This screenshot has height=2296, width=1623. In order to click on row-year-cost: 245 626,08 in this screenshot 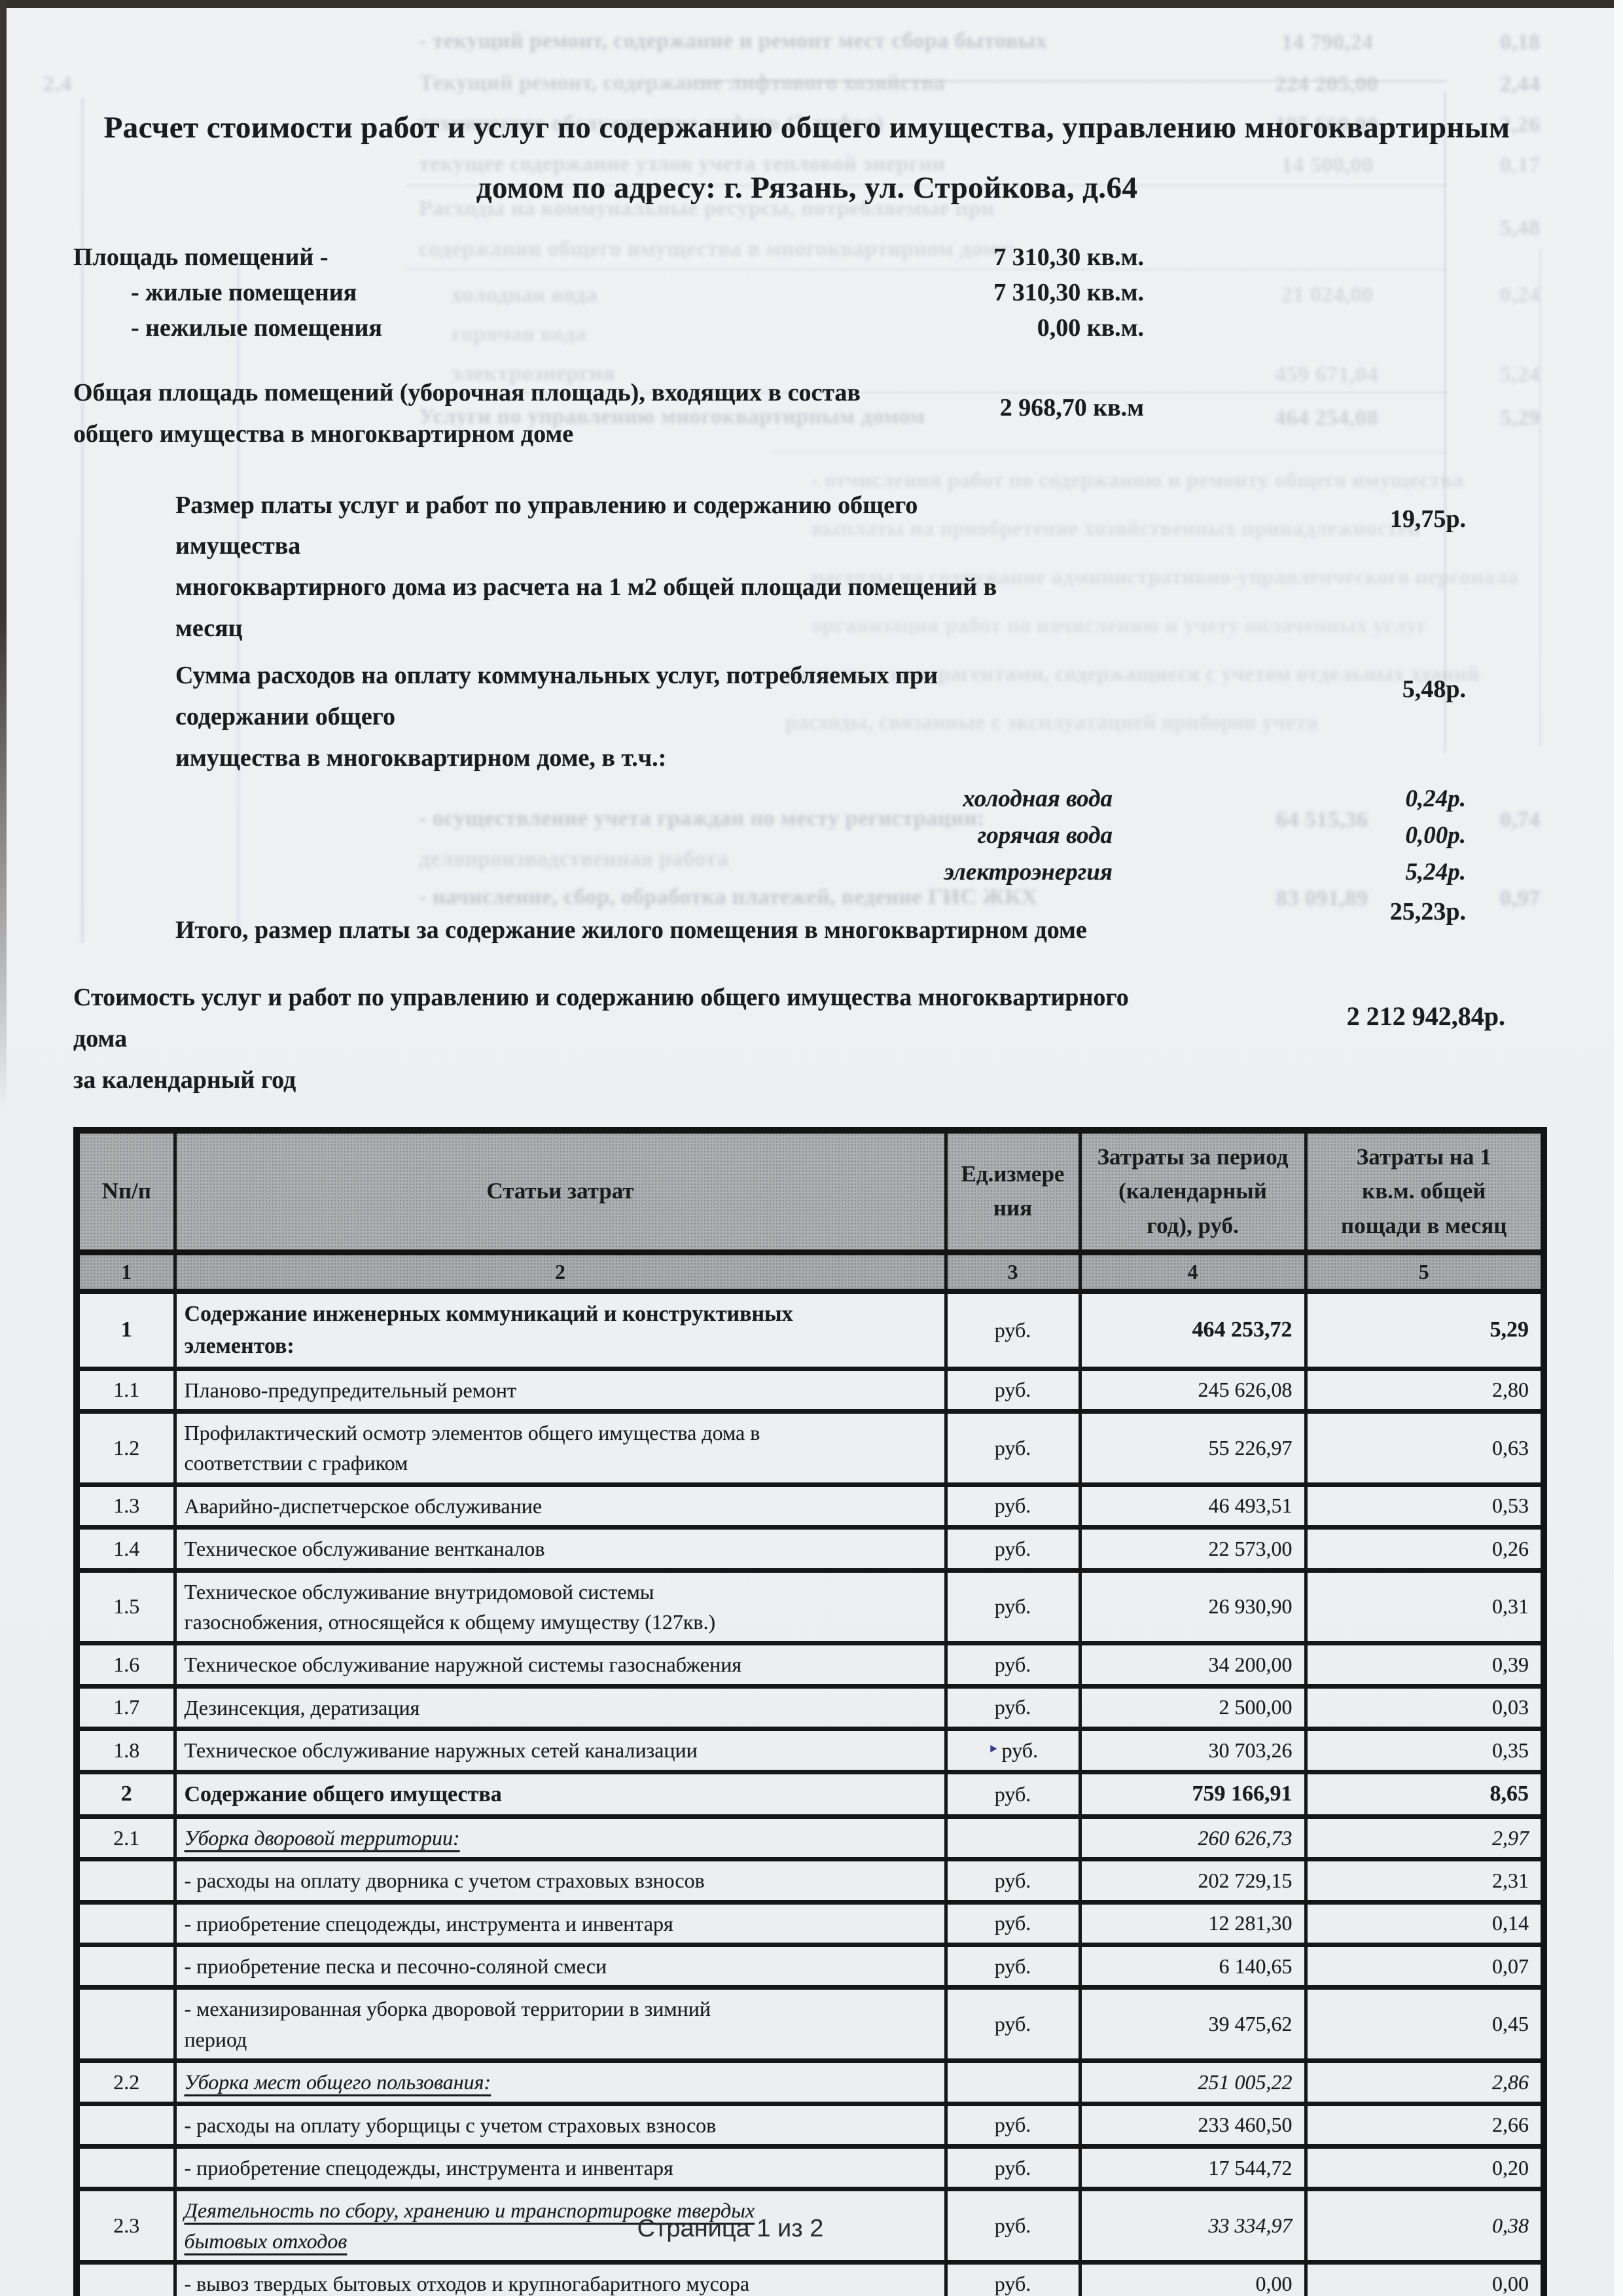, I will do `click(1192, 1389)`.